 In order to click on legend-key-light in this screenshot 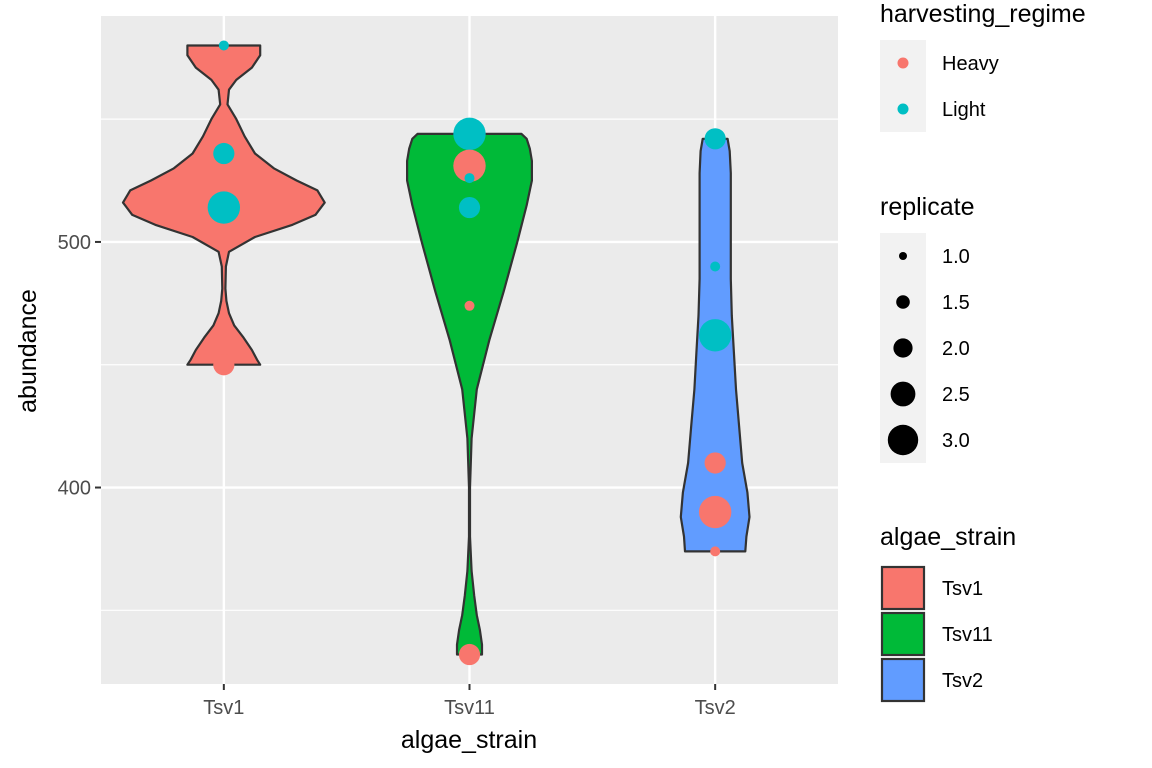, I will do `click(903, 109)`.